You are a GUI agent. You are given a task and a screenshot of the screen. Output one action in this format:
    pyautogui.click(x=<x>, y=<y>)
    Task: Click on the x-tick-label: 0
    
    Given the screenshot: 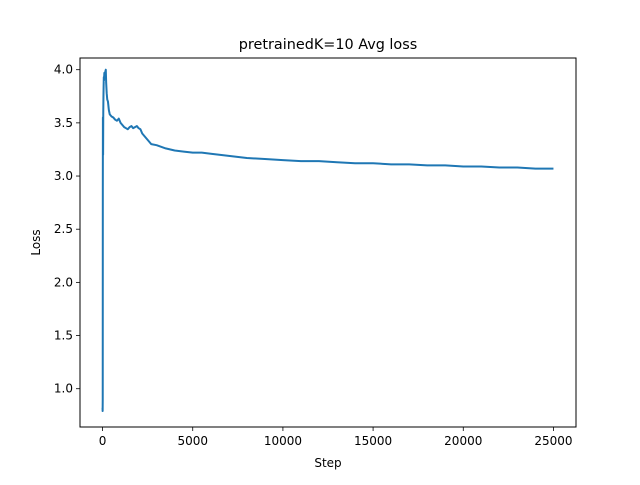 What is the action you would take?
    pyautogui.click(x=103, y=441)
    